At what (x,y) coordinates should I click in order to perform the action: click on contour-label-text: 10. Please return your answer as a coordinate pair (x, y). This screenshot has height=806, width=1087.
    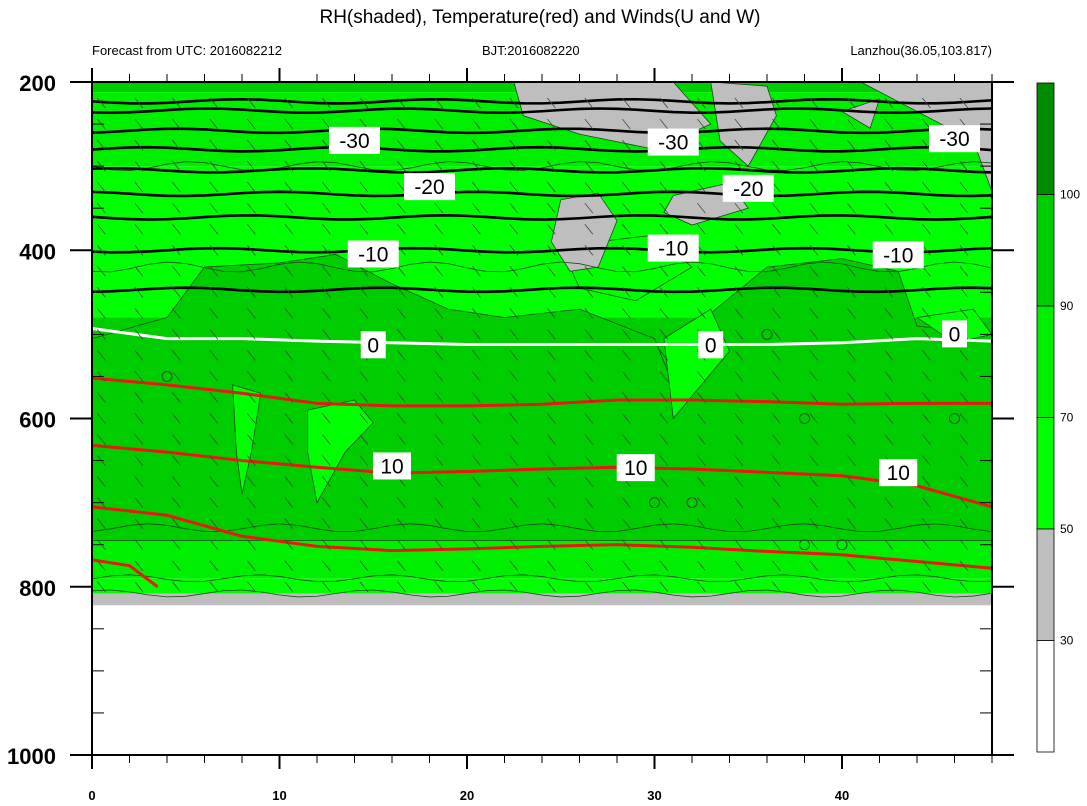
    Looking at the image, I should click on (635, 468).